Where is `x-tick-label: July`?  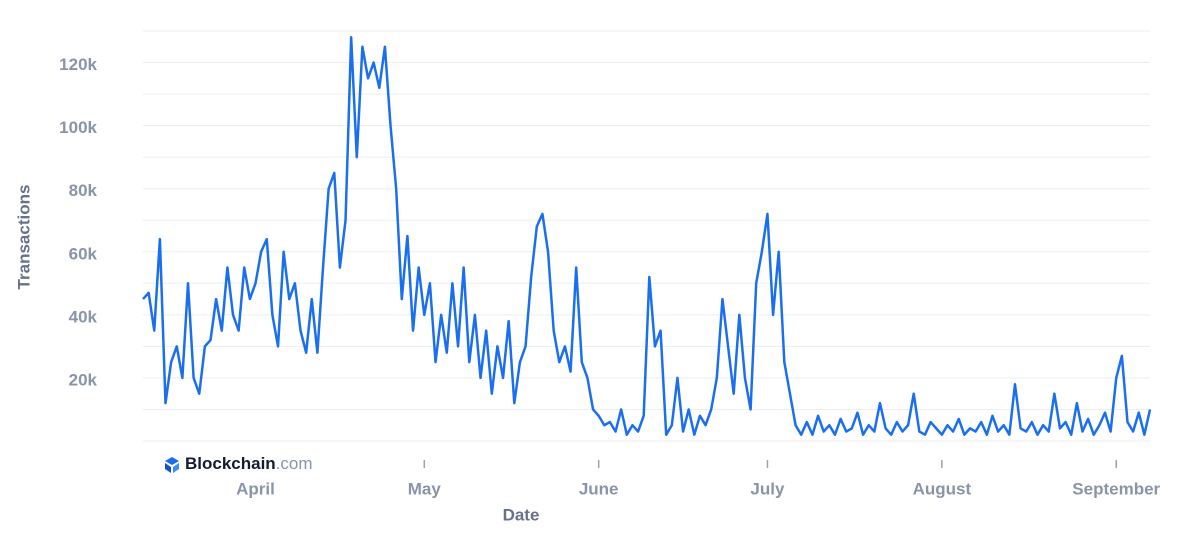
x-tick-label: July is located at coordinates (767, 488).